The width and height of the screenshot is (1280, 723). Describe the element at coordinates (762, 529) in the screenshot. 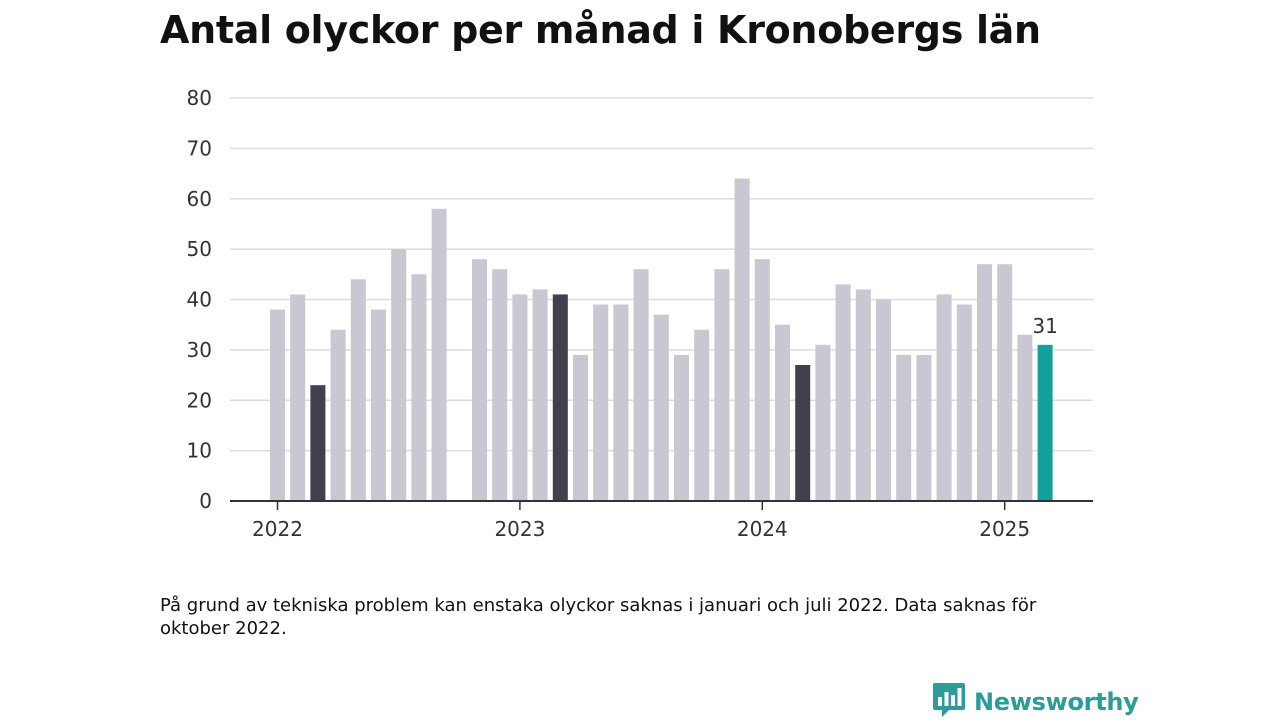

I see `x-tick-label: 2024` at that location.